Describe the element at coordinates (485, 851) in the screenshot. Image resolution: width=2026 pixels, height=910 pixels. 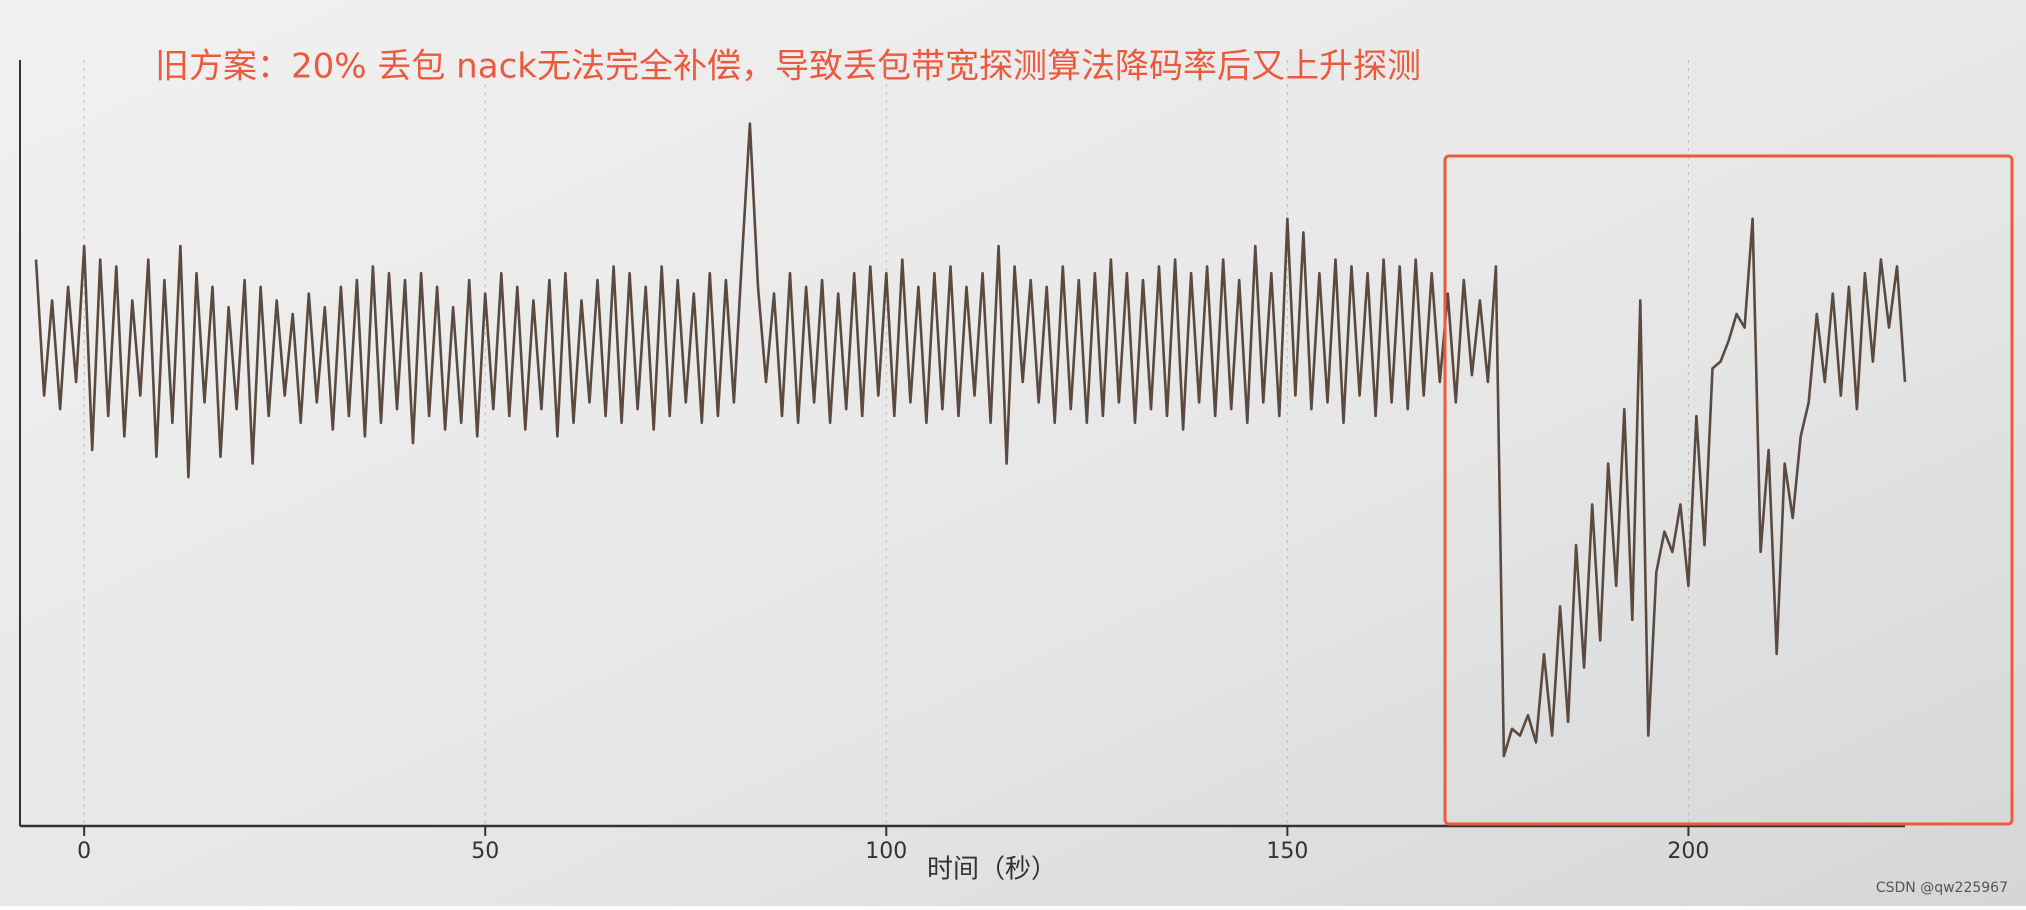
I see `x-tick-label: 50` at that location.